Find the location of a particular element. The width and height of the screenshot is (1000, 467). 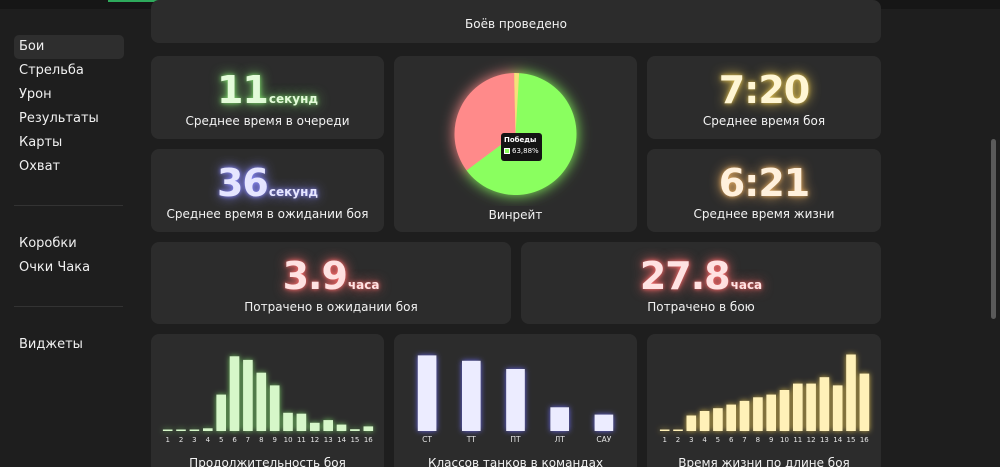

tick-label: 4 is located at coordinates (704, 440).